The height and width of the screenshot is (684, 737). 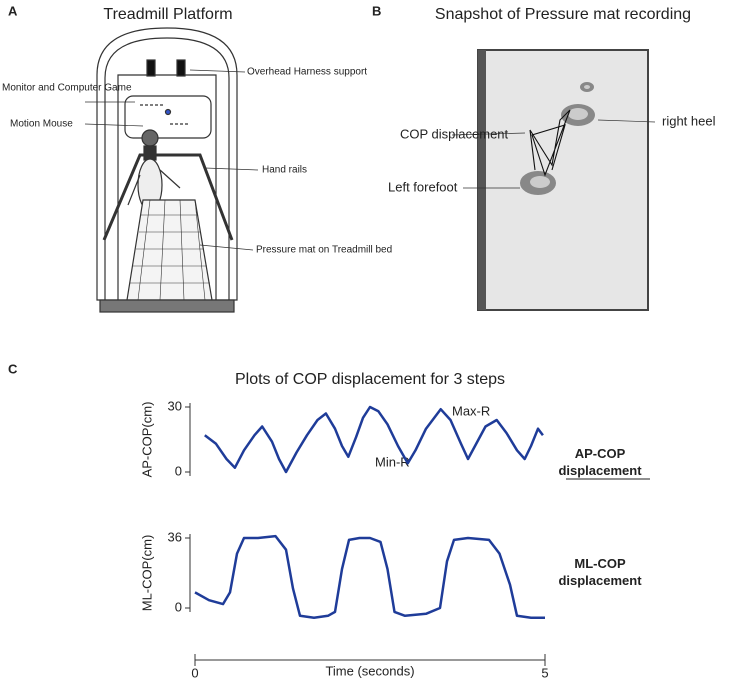 What do you see at coordinates (324, 250) in the screenshot?
I see `callout: Pressure mat on Treadmill bed` at bounding box center [324, 250].